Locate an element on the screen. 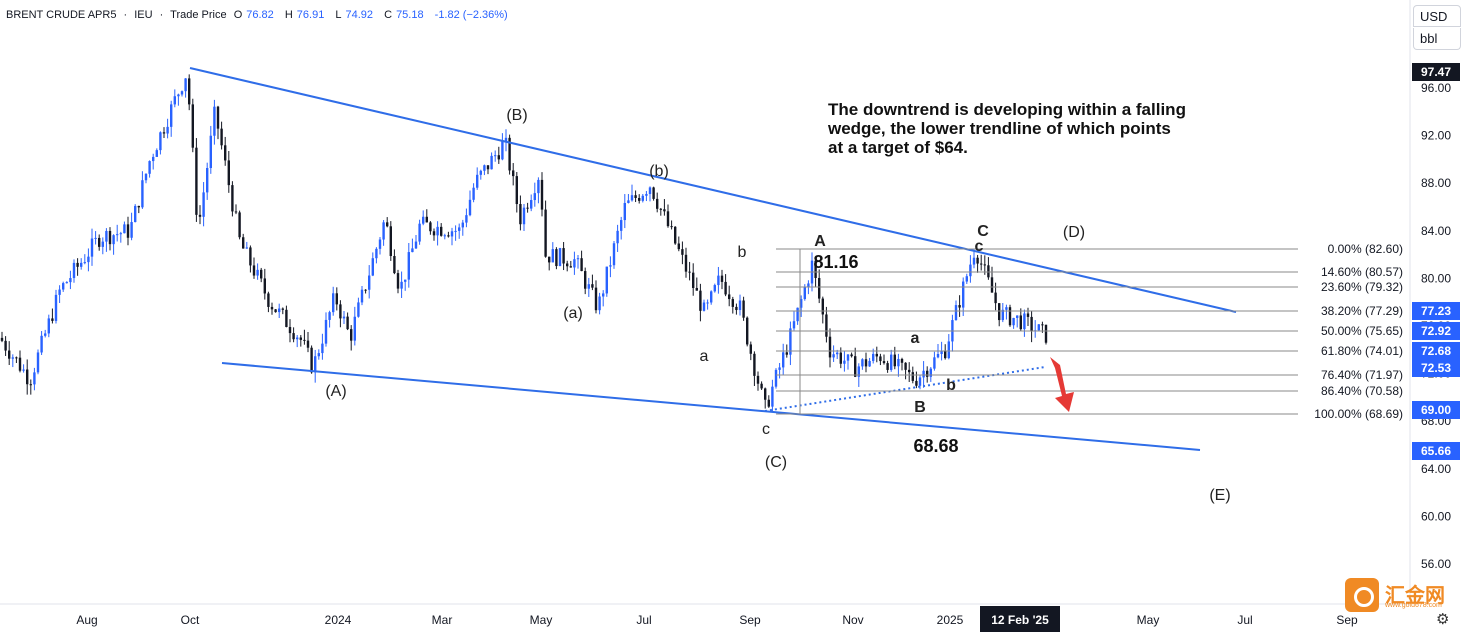  y-tick-label: 80.00 is located at coordinates (1436, 278).